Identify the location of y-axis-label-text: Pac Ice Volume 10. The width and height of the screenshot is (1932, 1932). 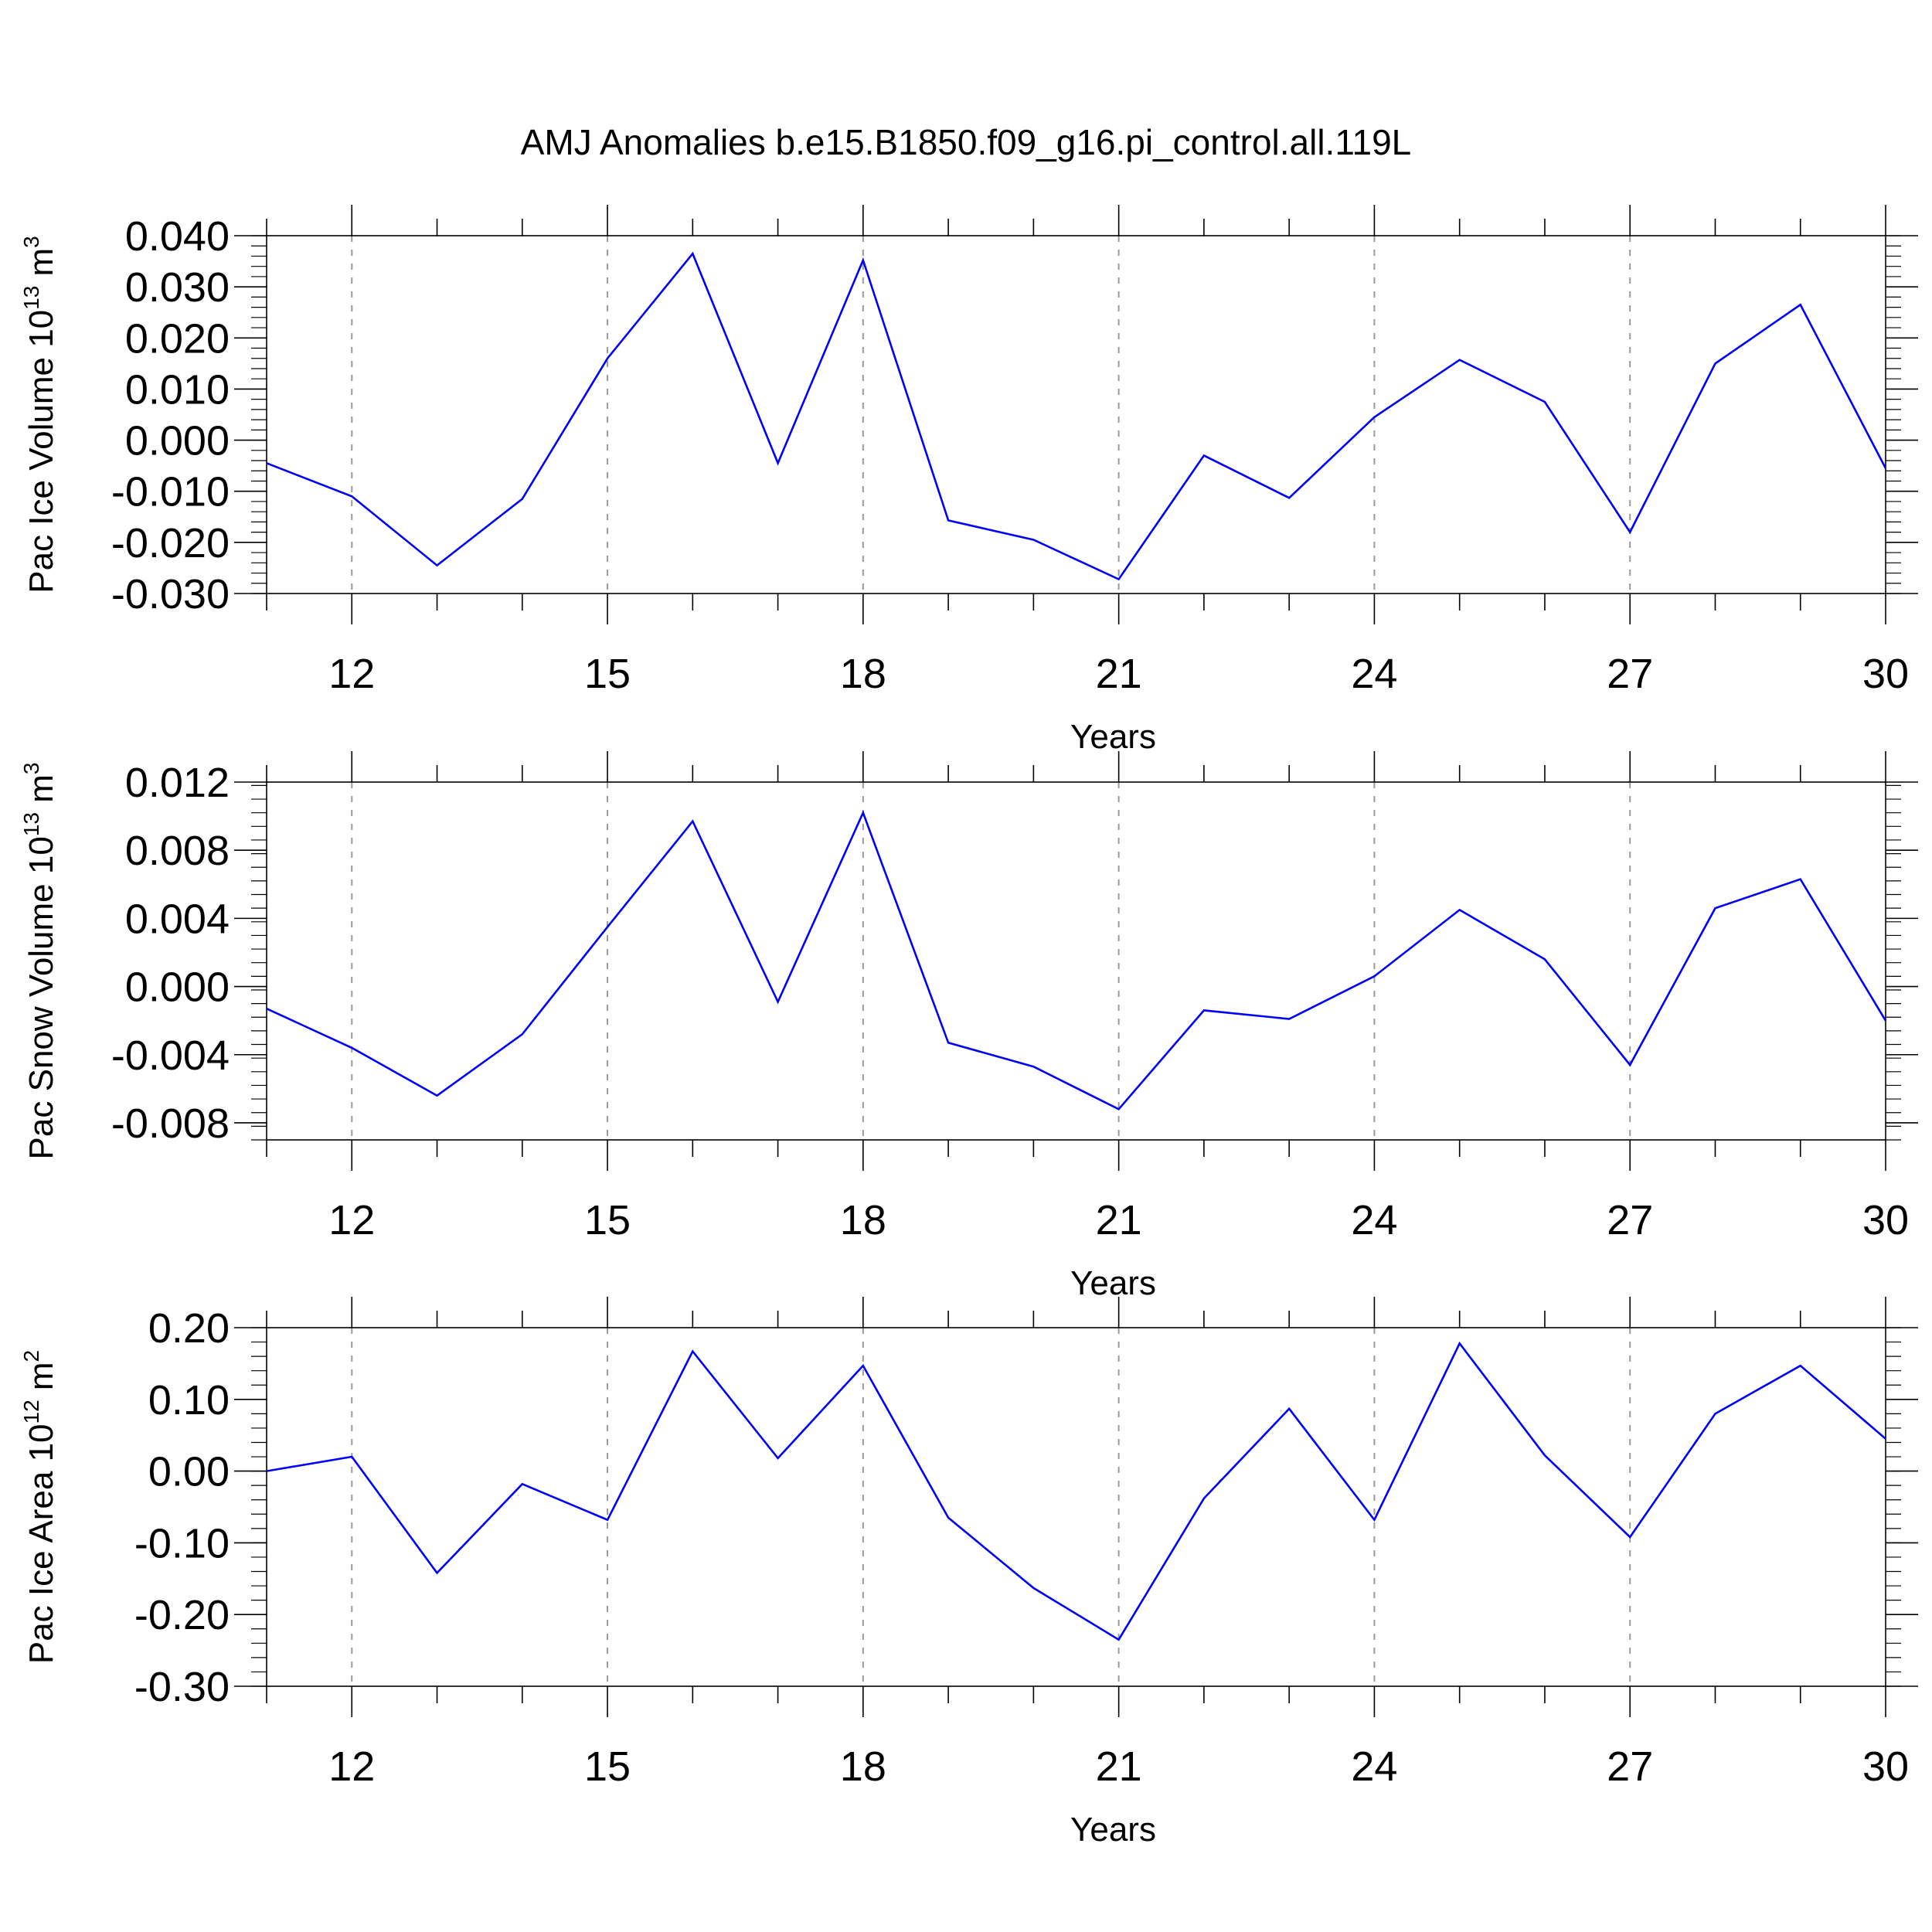
(41, 452).